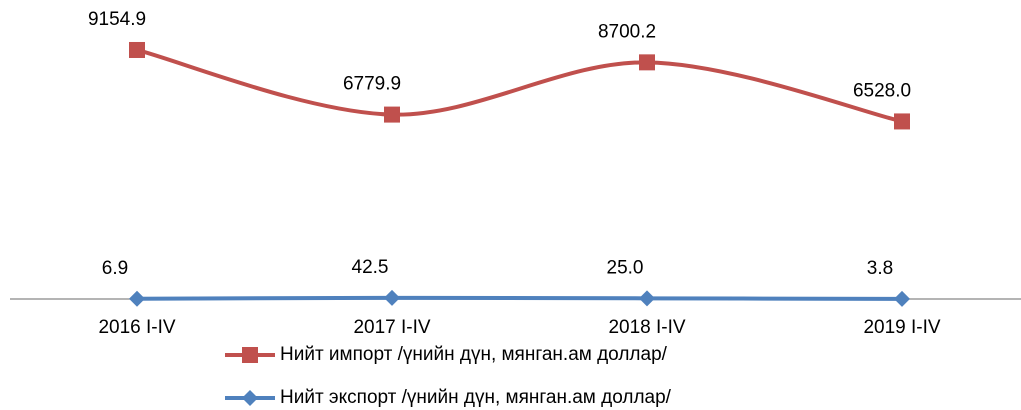 The image size is (1021, 410). What do you see at coordinates (880, 268) in the screenshot?
I see `data-label: 3.8` at bounding box center [880, 268].